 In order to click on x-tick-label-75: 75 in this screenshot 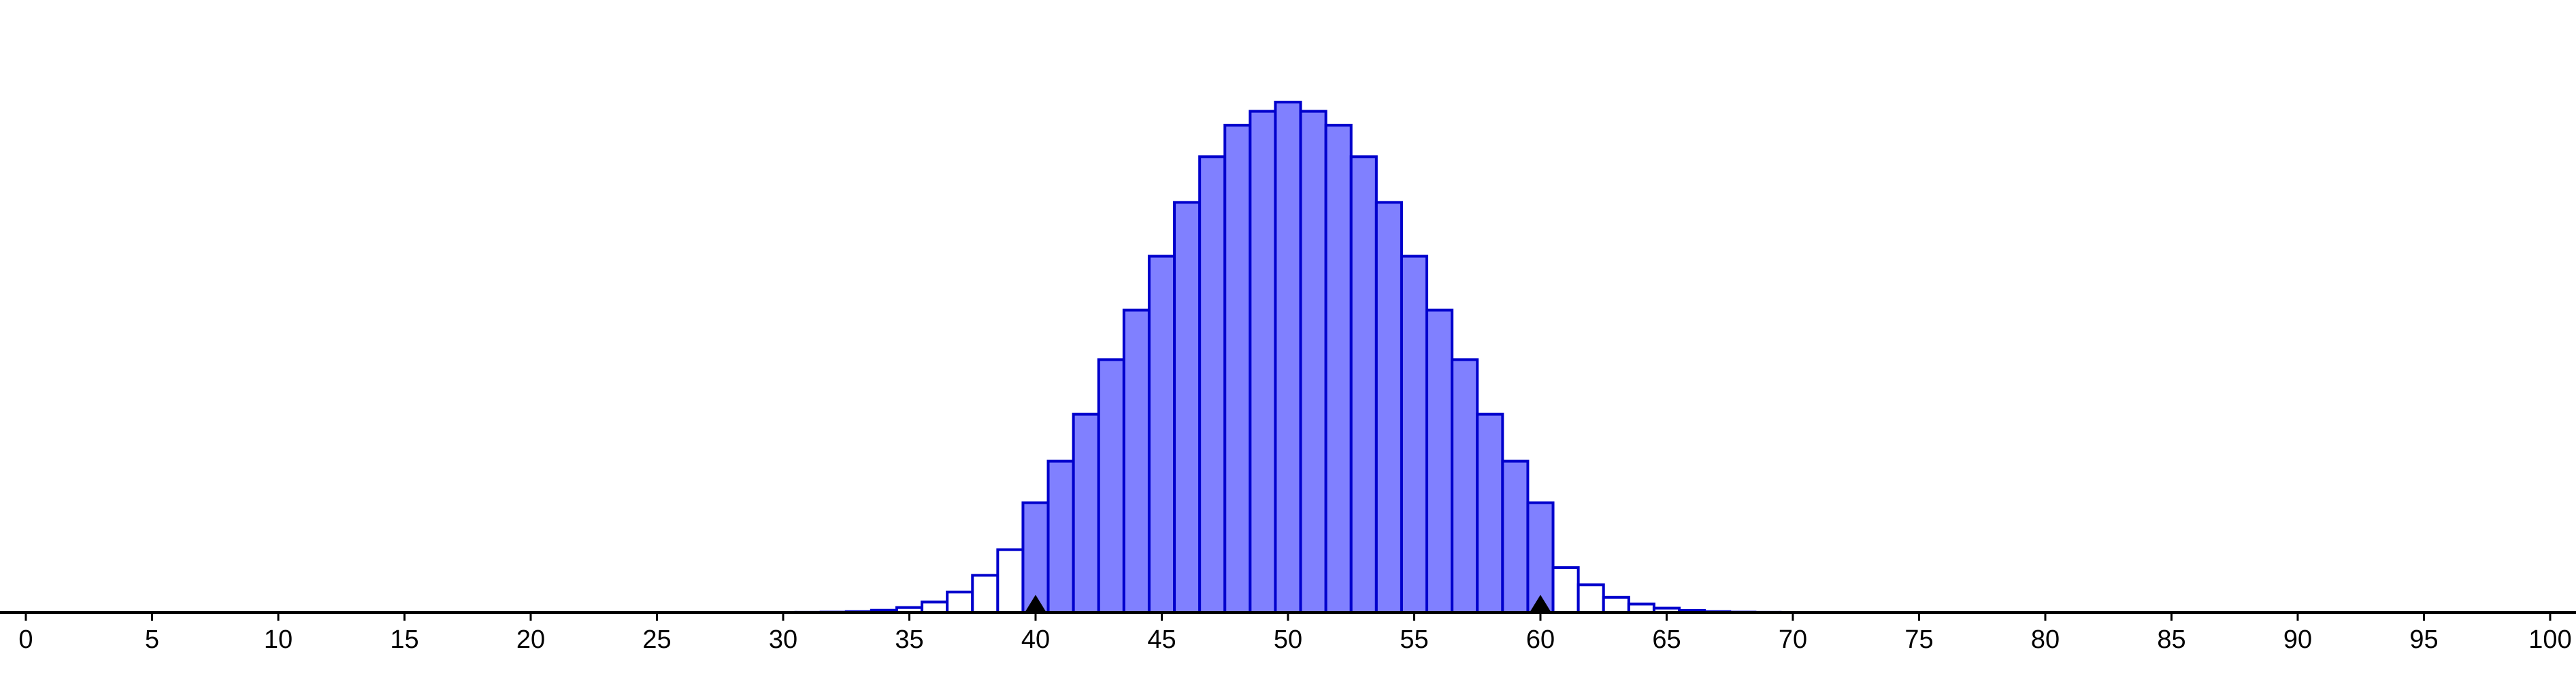, I will do `click(1919, 640)`.